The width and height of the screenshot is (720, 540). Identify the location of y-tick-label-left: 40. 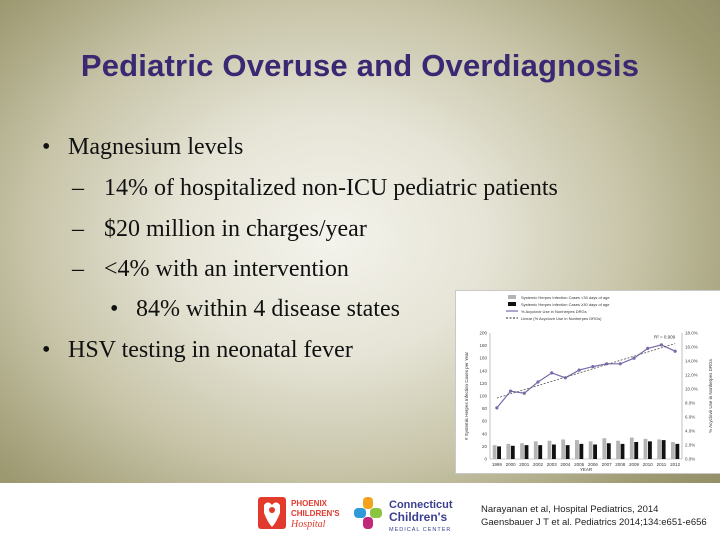
(485, 433).